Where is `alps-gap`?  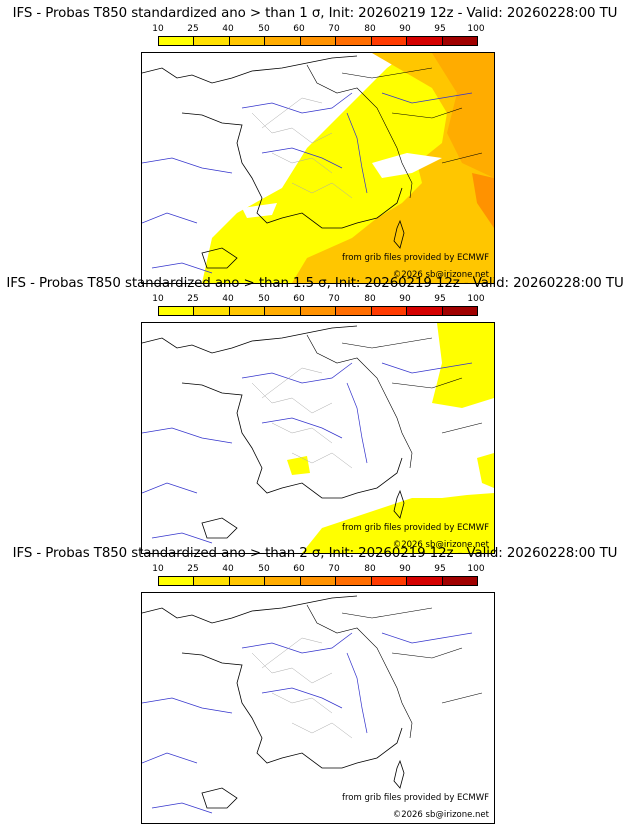 alps-gap is located at coordinates (407, 165).